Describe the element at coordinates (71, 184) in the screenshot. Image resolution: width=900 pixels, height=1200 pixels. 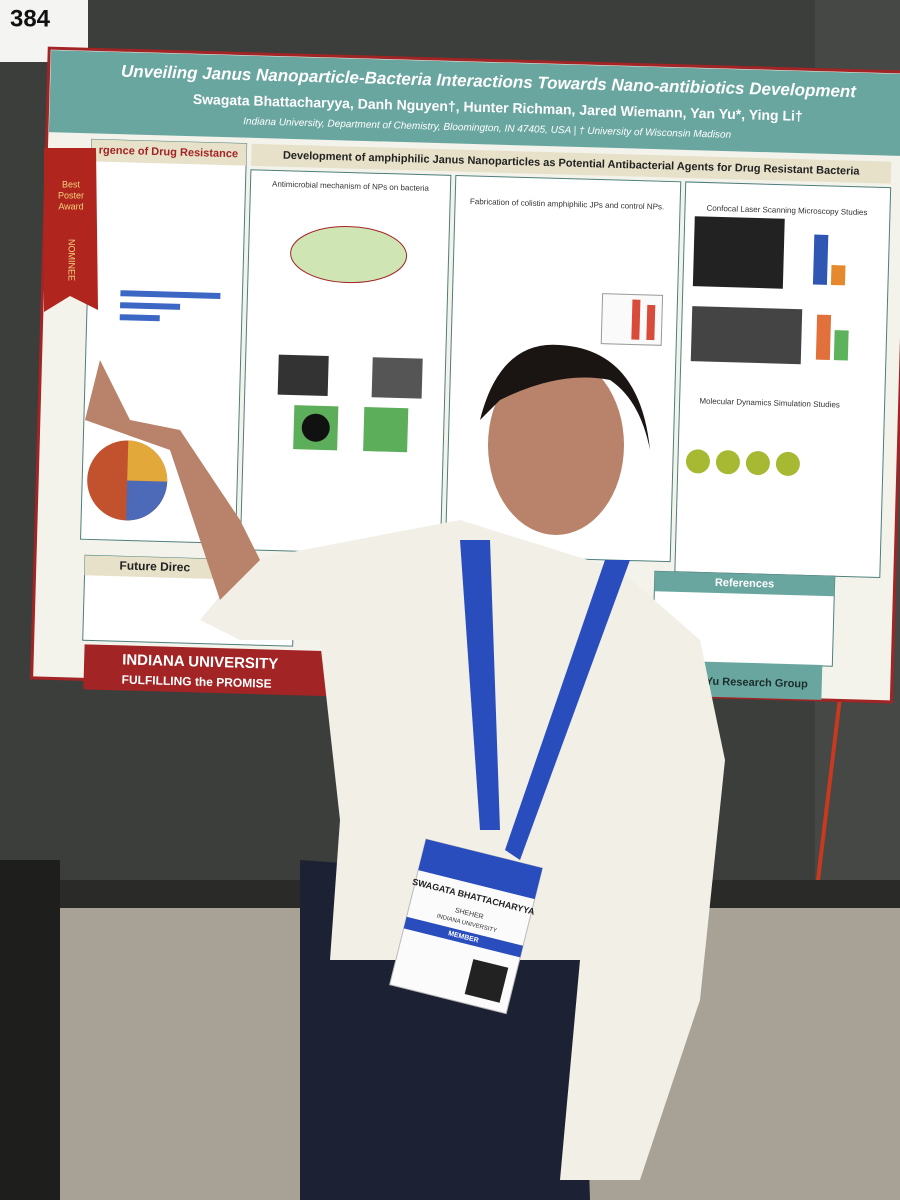
I see `ribbon-text: Best` at that location.